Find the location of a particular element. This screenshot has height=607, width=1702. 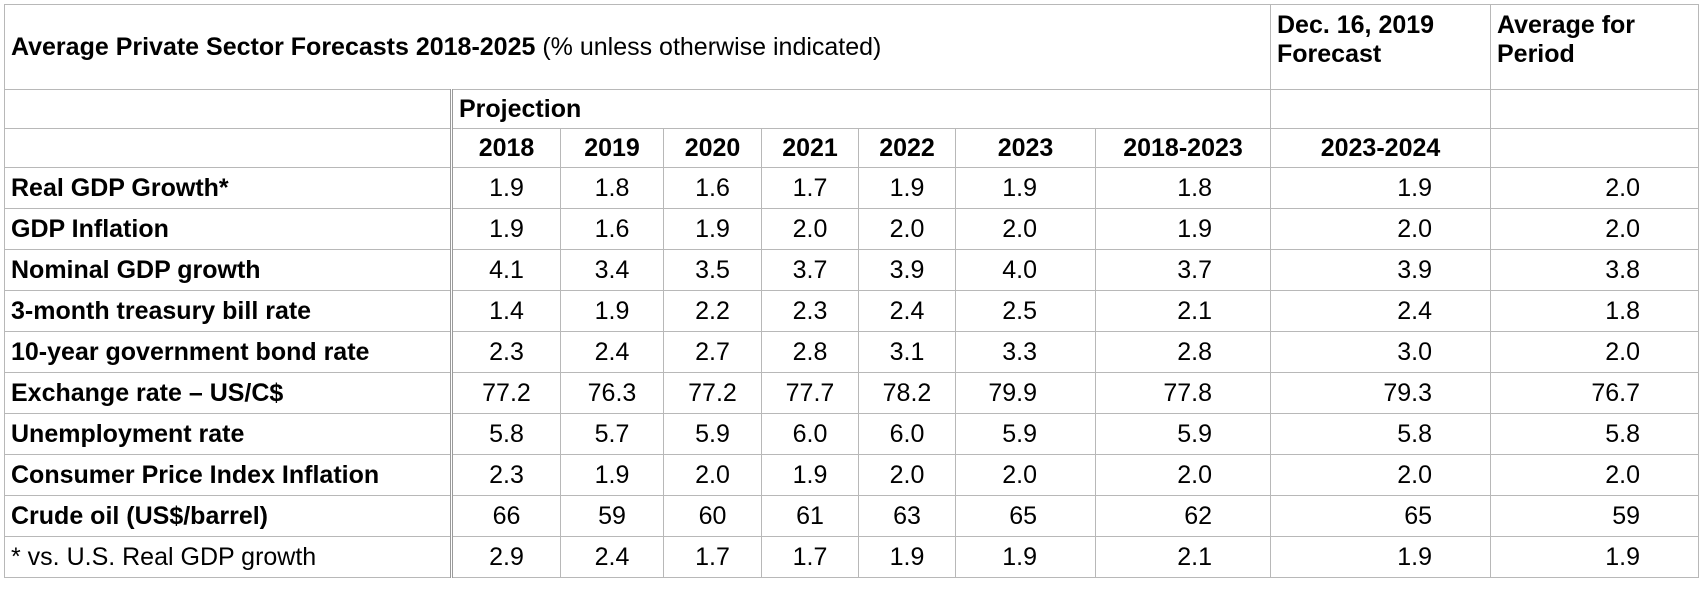

table-cell: 4.0 is located at coordinates (1025, 270).